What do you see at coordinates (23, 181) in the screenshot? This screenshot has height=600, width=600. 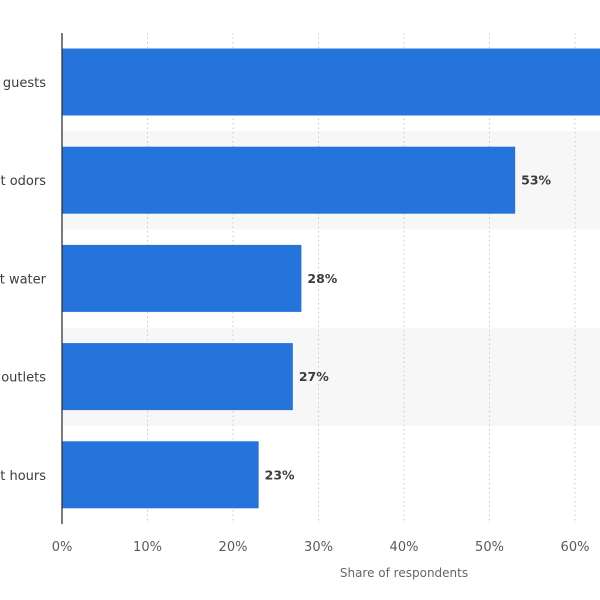 I see `category-label: t odors` at bounding box center [23, 181].